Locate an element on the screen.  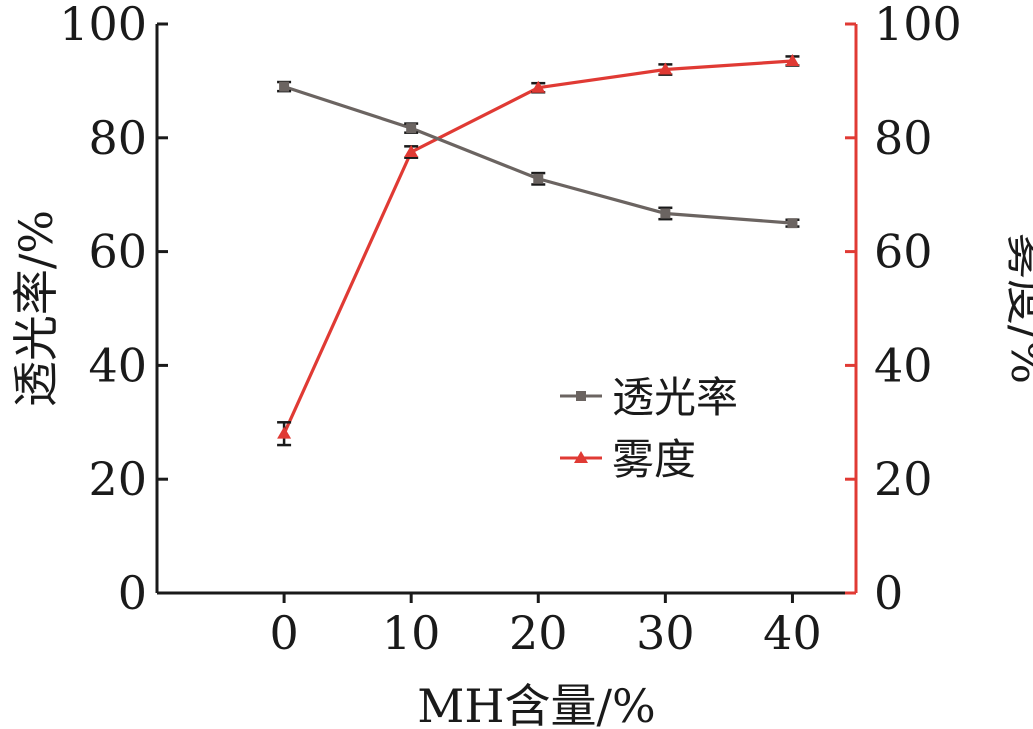
x-axis-title: MH含量/% is located at coordinates (536, 704).